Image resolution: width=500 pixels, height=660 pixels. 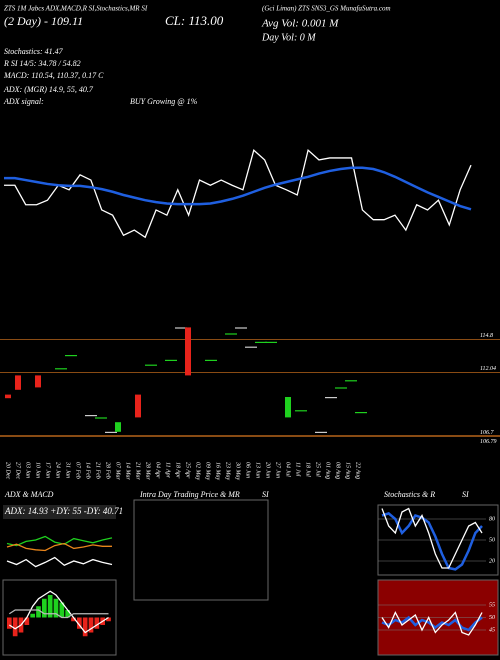 What do you see at coordinates (300, 24) in the screenshot?
I see `avg-vol: Avg Vol: 0.001 M` at bounding box center [300, 24].